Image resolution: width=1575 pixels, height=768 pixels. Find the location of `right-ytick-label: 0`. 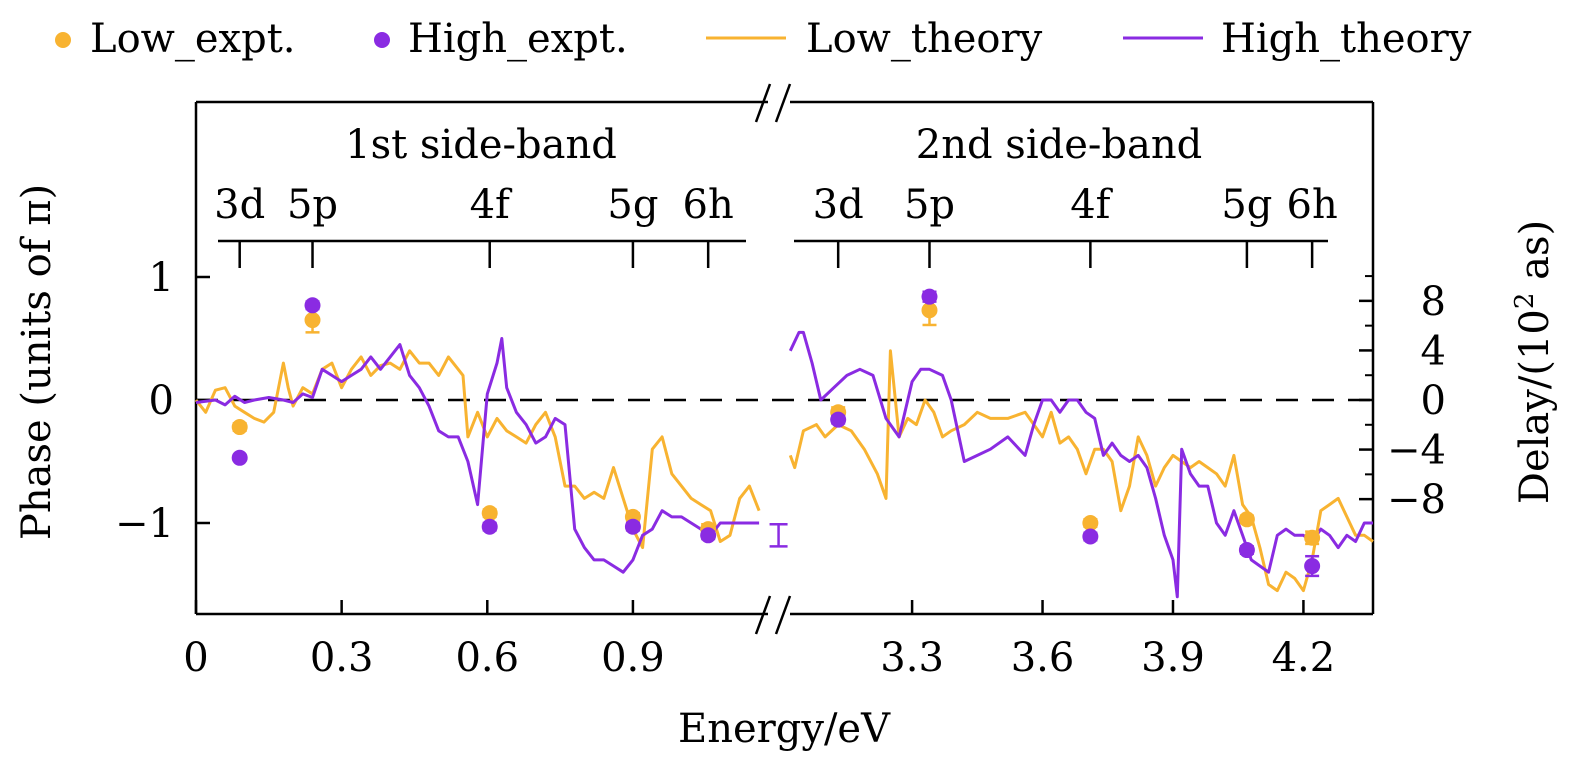

right-ytick-label: 0 is located at coordinates (1433, 401).